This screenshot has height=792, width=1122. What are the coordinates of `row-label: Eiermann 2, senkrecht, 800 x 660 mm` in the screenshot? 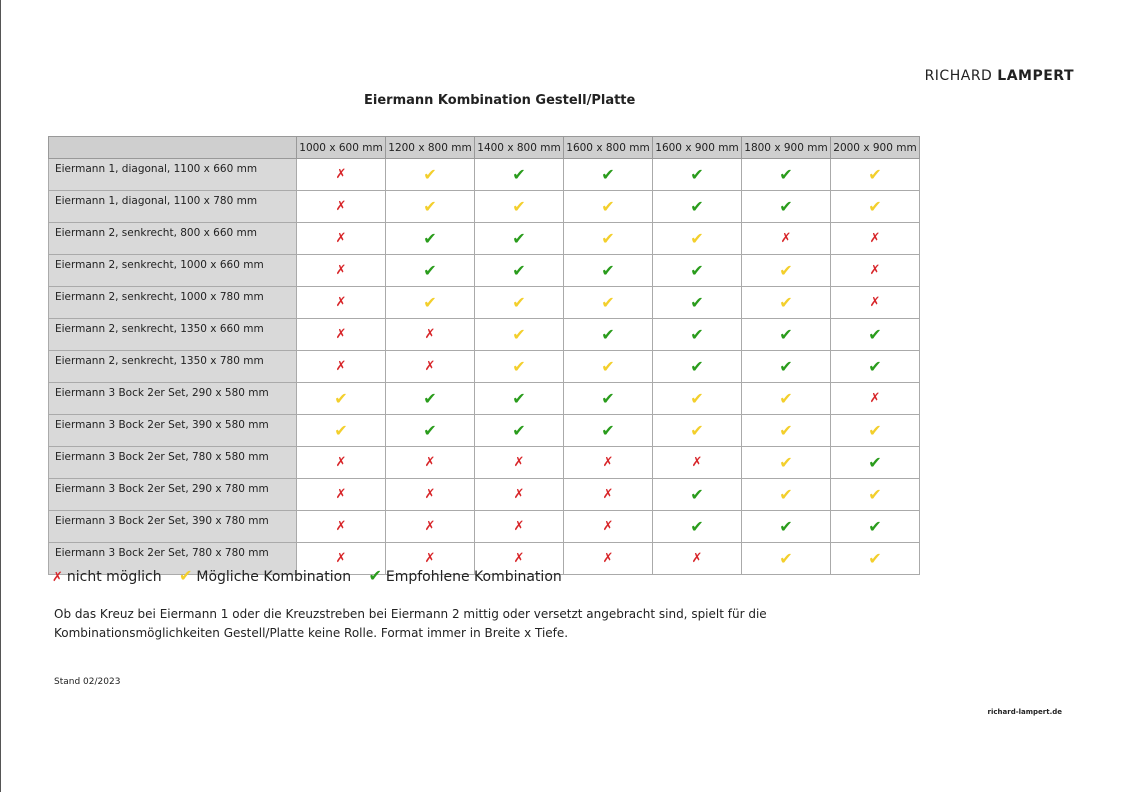 It's located at (172, 238).